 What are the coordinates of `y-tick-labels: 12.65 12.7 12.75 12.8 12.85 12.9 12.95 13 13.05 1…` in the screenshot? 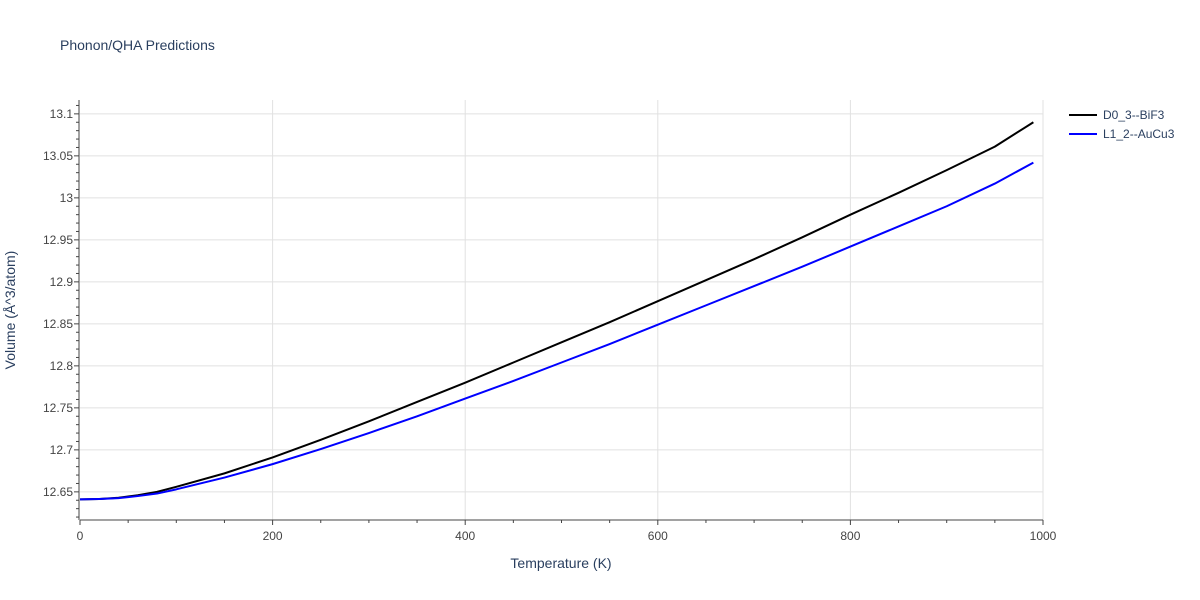 It's located at (58, 303).